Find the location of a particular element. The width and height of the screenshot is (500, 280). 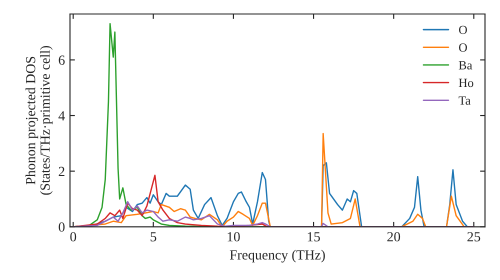

x-axis-title: Frequency (THz) is located at coordinates (277, 256).